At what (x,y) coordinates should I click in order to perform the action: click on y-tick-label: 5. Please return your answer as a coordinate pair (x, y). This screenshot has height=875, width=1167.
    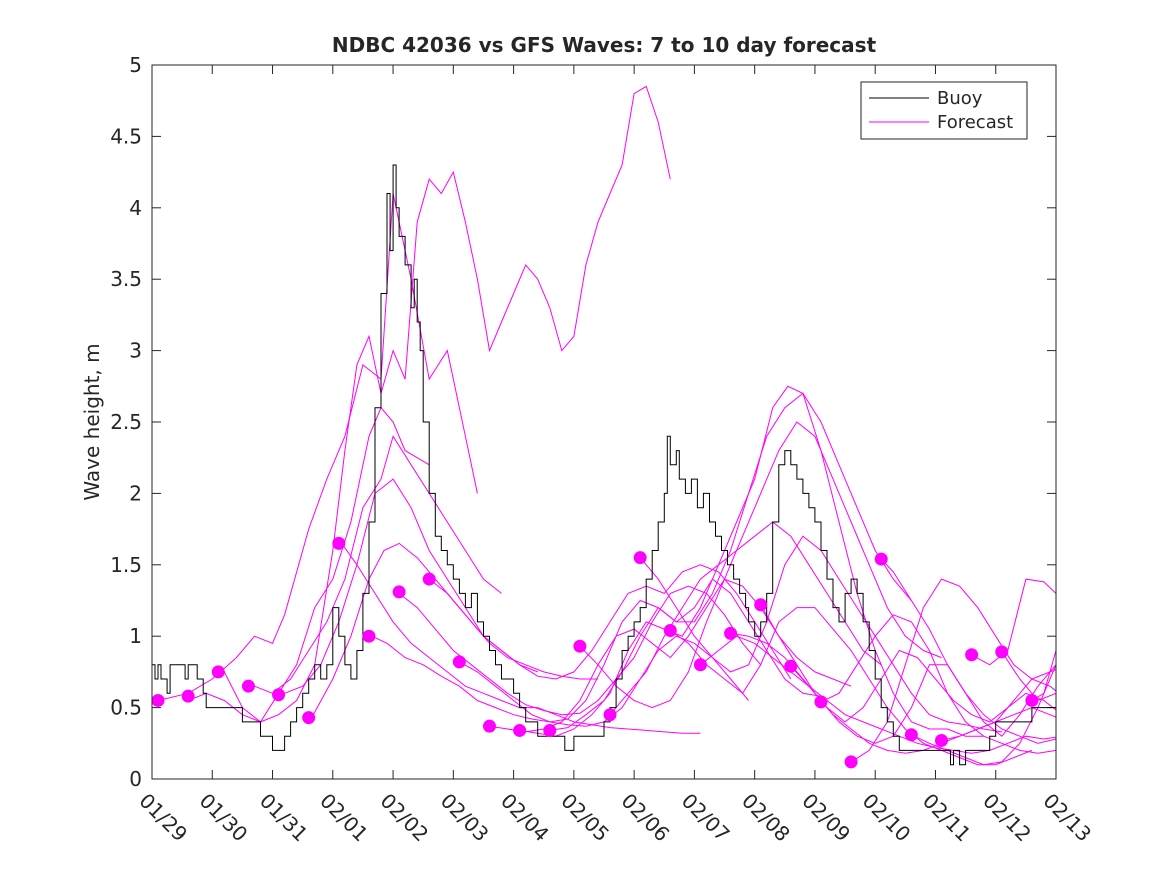
    Looking at the image, I should click on (135, 65).